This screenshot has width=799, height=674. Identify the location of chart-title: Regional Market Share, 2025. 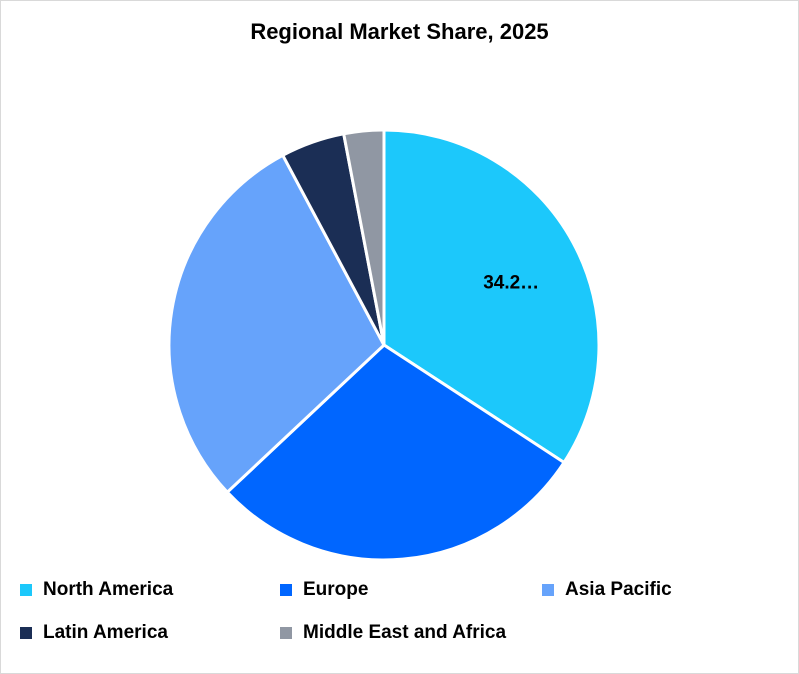
(399, 31).